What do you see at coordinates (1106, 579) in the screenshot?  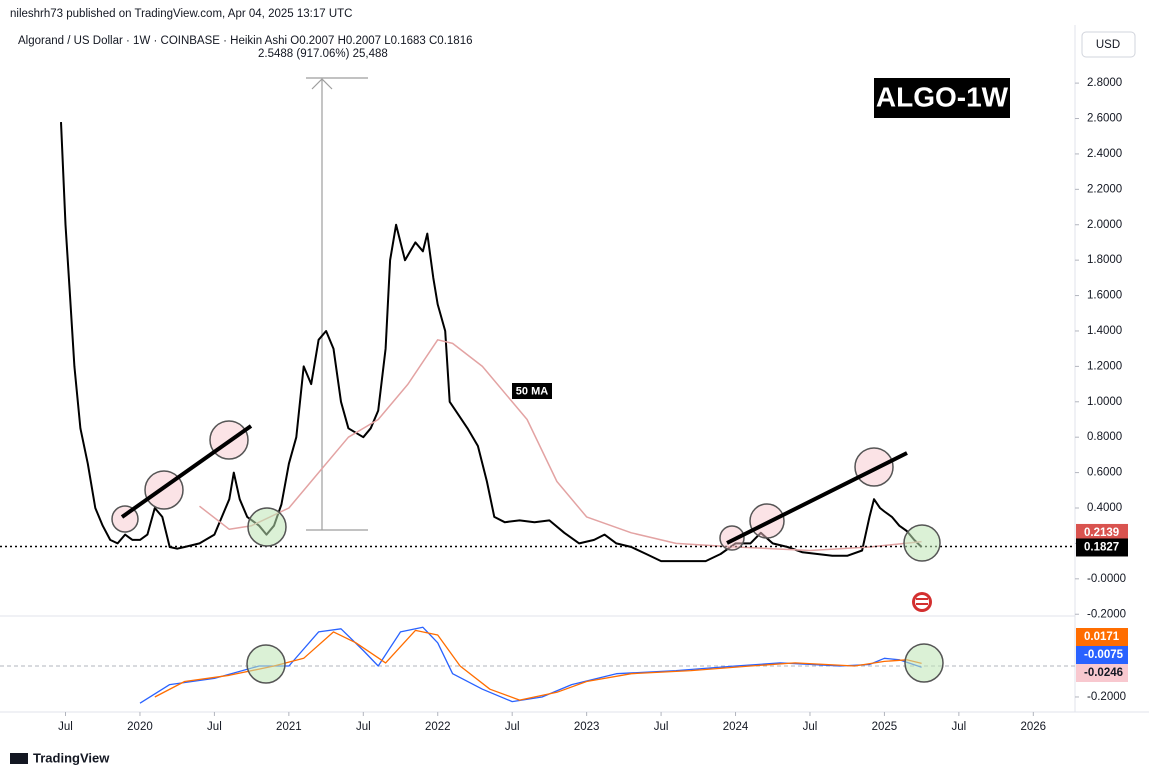 I see `y-tick-label: -0.0000` at bounding box center [1106, 579].